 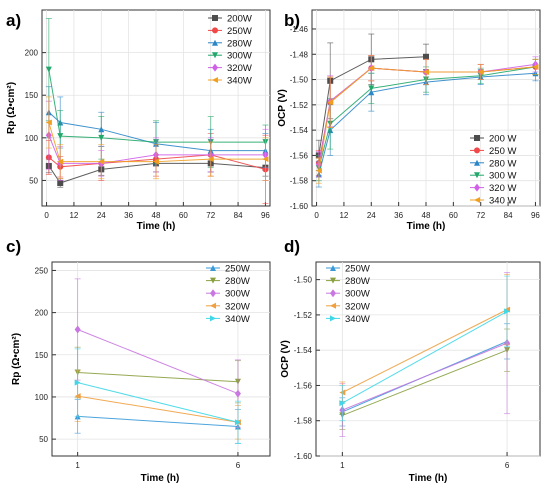 What do you see at coordinates (156, 215) in the screenshot?
I see `x-tick-label: 48` at bounding box center [156, 215].